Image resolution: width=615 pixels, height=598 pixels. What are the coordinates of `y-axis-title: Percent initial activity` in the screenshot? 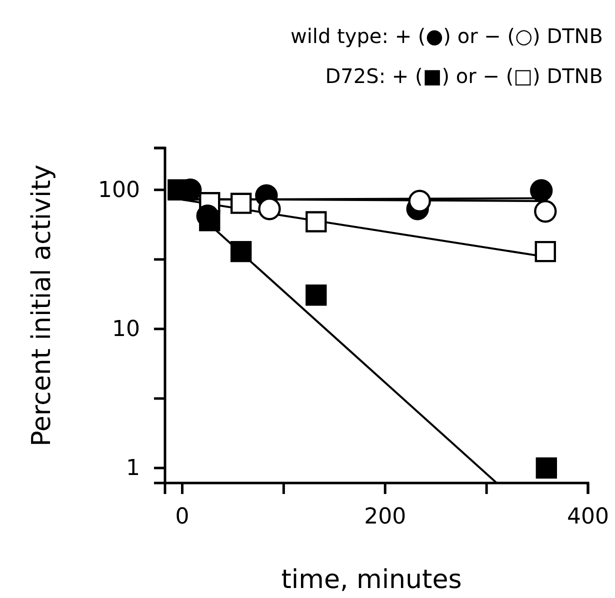 It's located at (42, 305).